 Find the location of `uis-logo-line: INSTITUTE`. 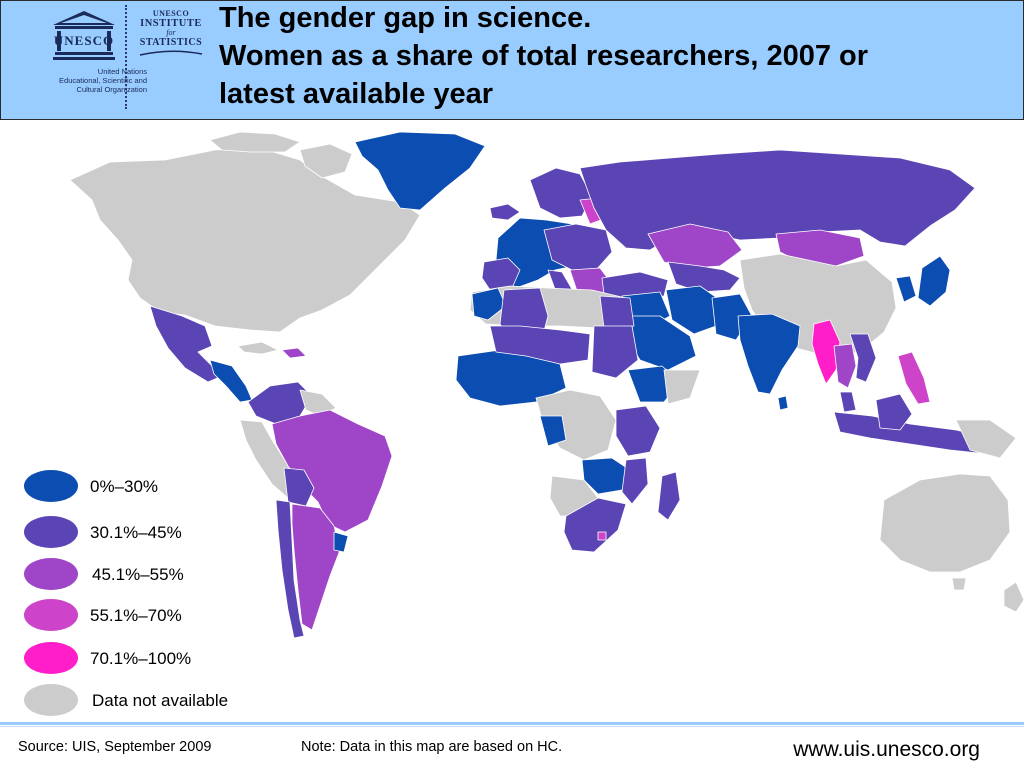

uis-logo-line: INSTITUTE is located at coordinates (171, 23).